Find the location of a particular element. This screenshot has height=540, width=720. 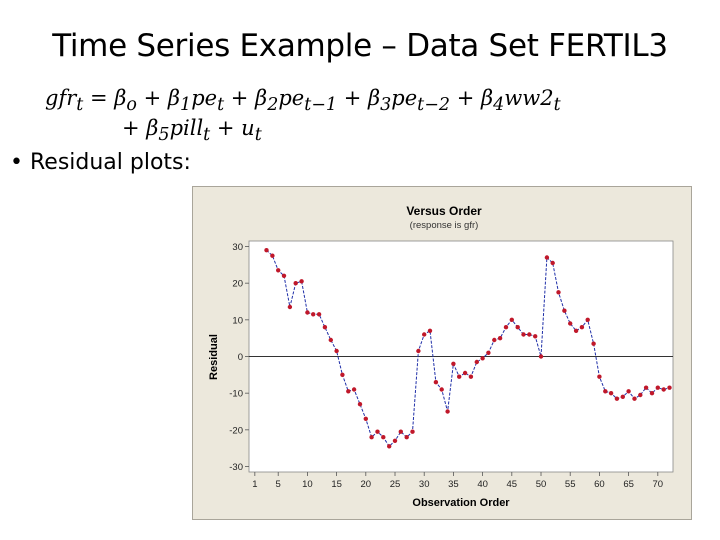

chart-subtitle: (response is gfr) is located at coordinates (444, 225).